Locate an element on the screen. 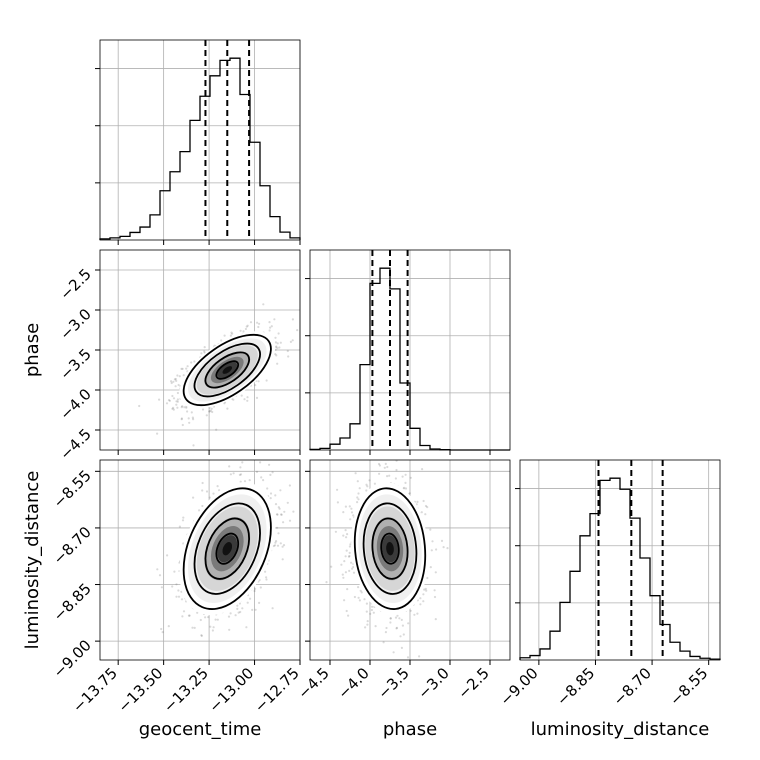  pair-panel-geocent_time-luminosity_distance is located at coordinates (200, 560).